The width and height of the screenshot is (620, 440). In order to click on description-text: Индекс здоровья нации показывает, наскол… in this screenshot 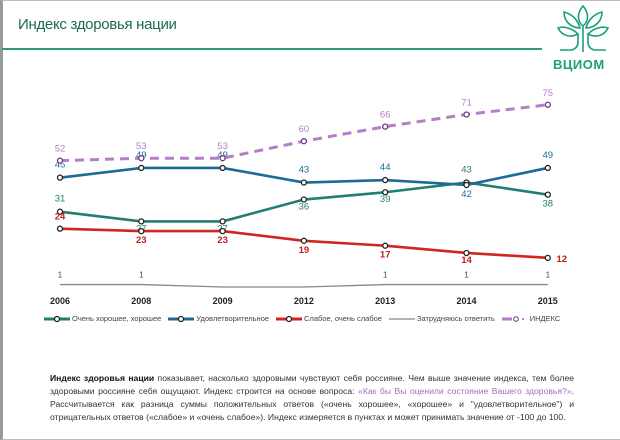, I will do `click(312, 398)`.